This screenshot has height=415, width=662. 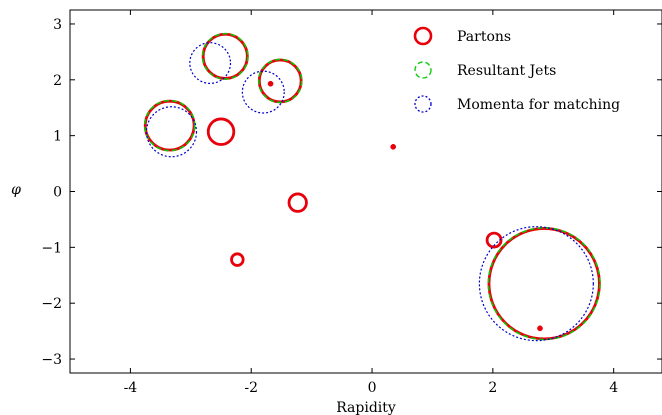 I want to click on y-axis-label: φ, so click(x=16, y=190).